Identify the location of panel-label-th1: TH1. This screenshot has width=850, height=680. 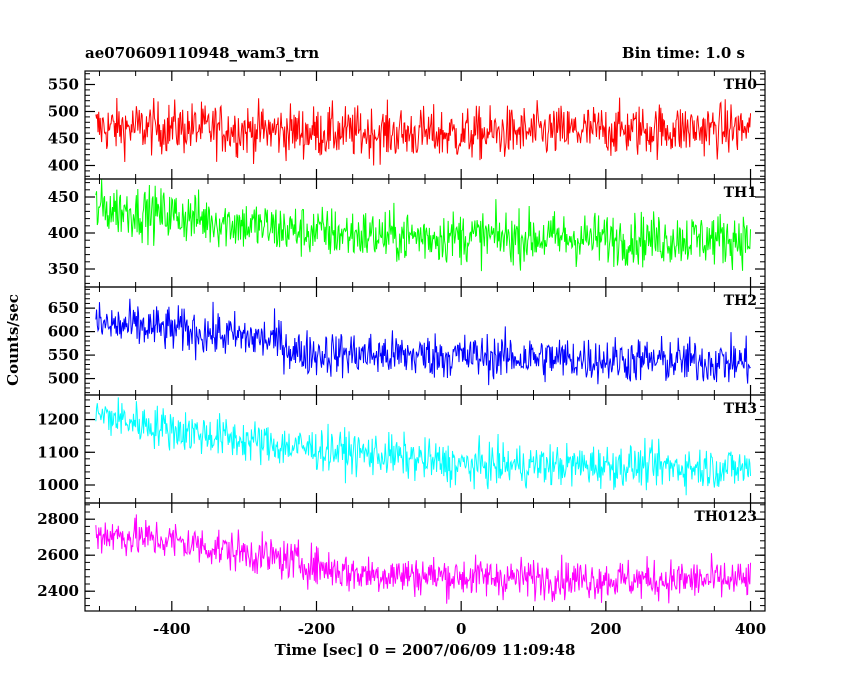
(740, 193).